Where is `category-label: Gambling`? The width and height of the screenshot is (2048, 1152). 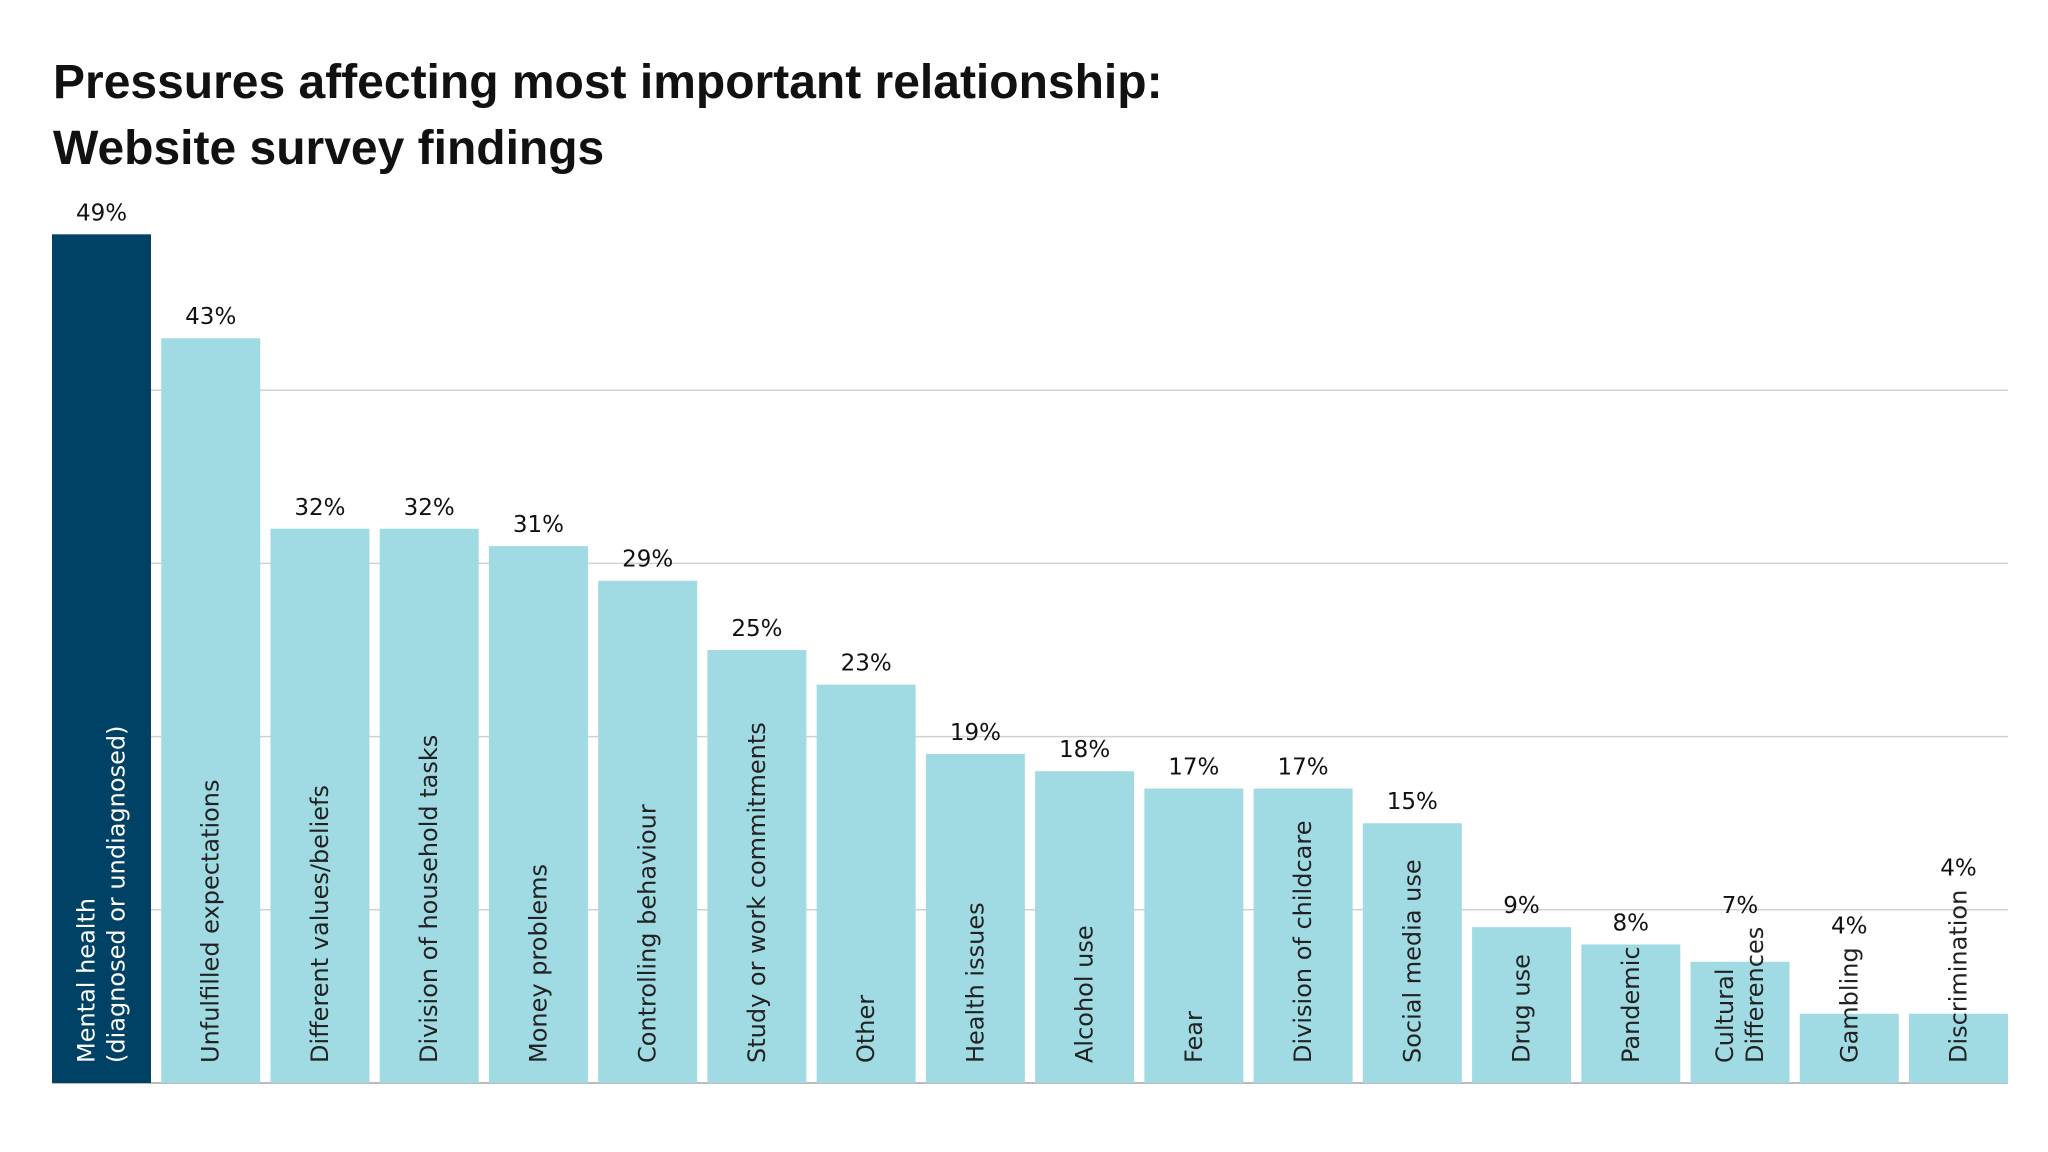 category-label: Gambling is located at coordinates (1849, 1005).